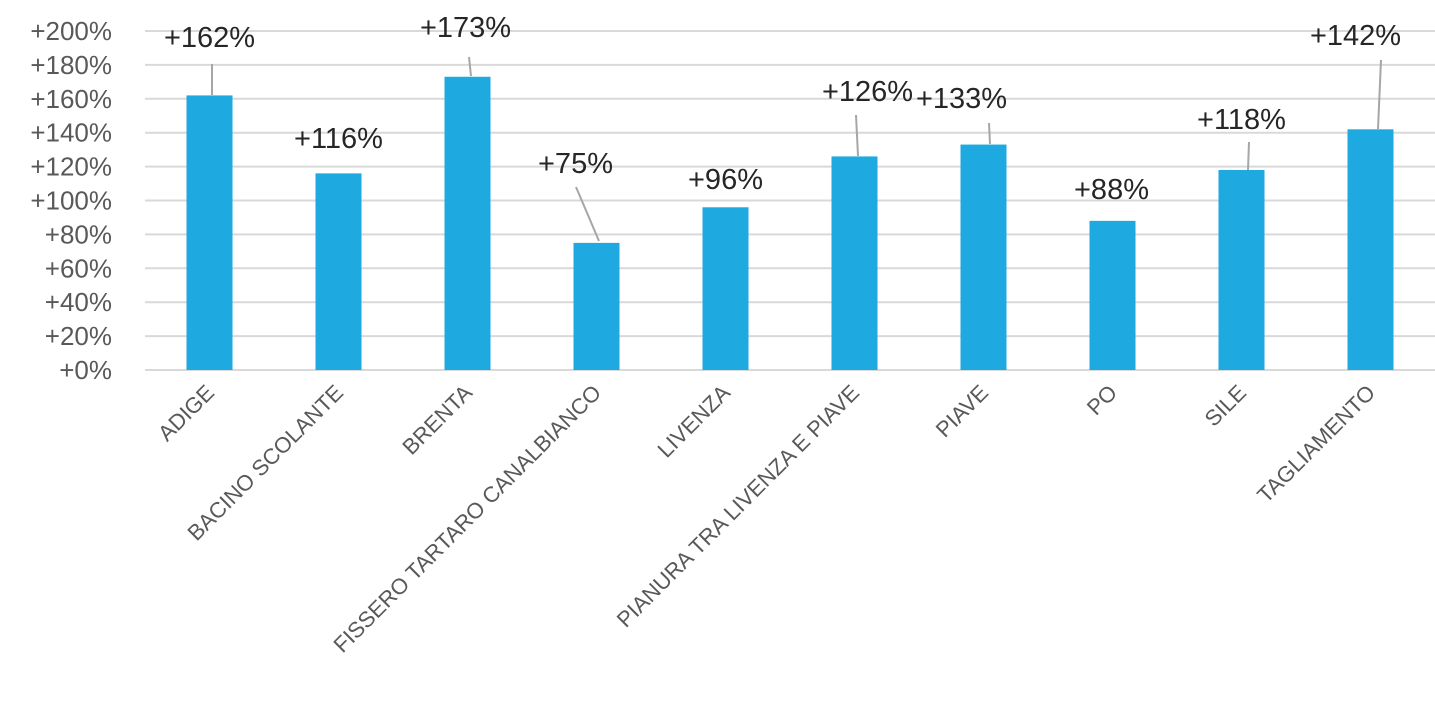 The image size is (1435, 711). What do you see at coordinates (186, 413) in the screenshot?
I see `x-tick-label: ADIGE` at bounding box center [186, 413].